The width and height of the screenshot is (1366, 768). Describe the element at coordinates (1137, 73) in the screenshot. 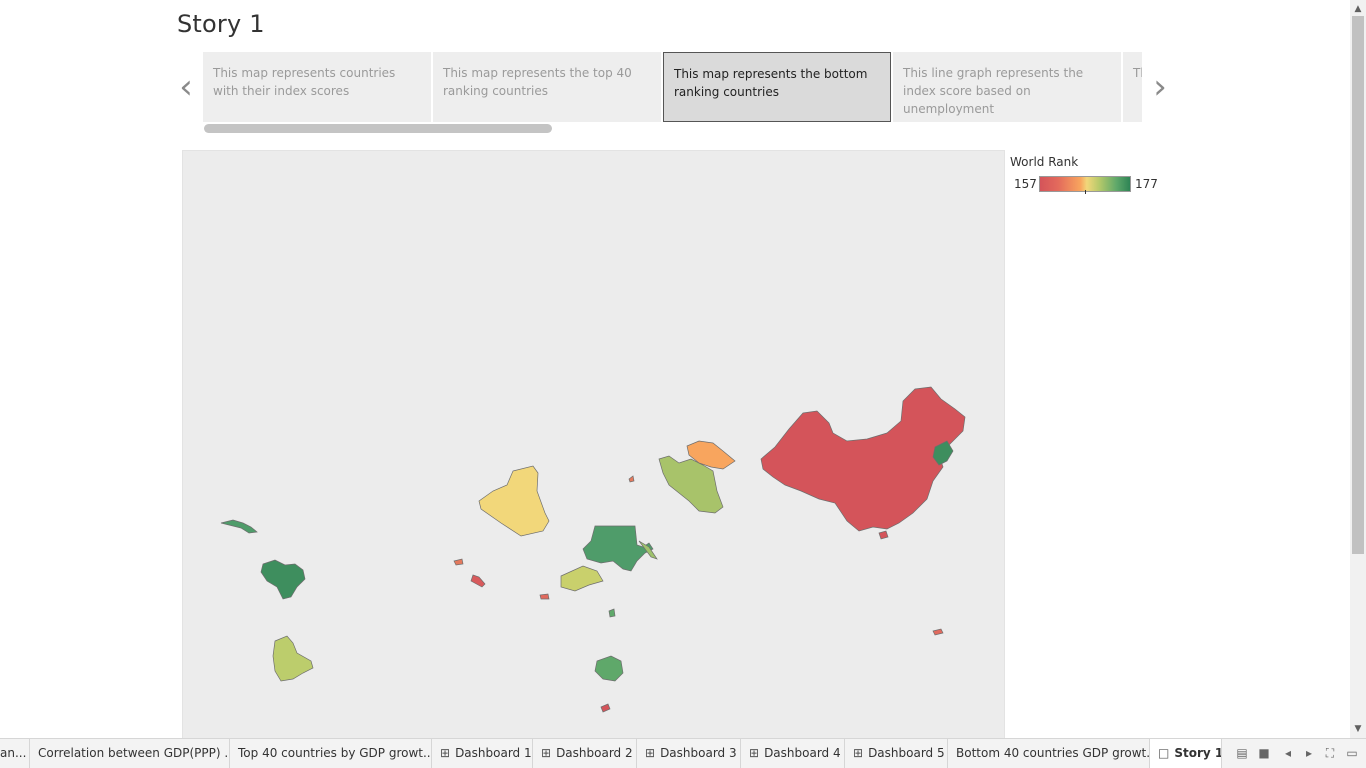

I see `story-point-caption: Th ba` at that location.